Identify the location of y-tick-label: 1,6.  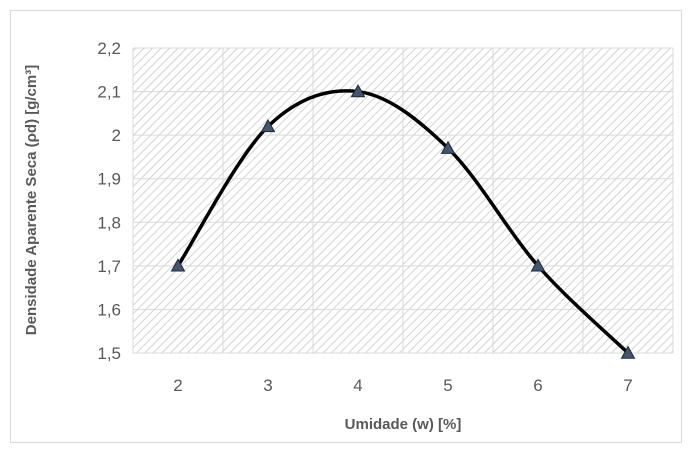
(109, 309).